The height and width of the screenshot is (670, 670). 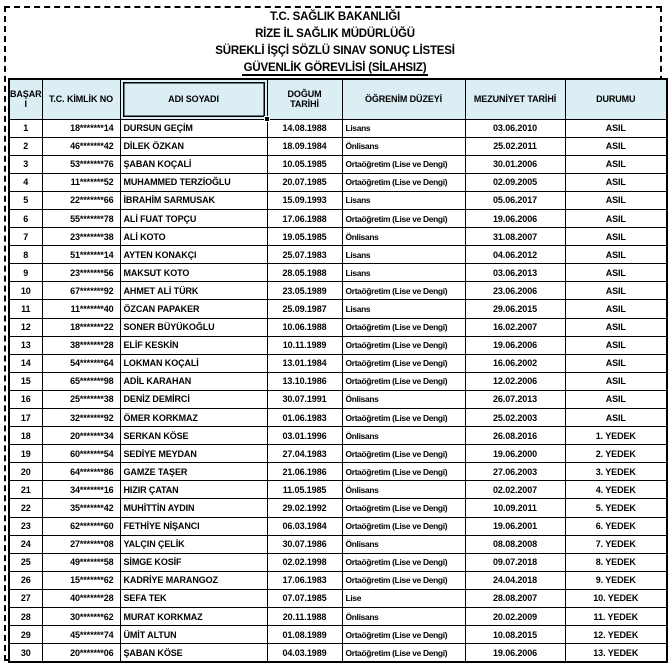 What do you see at coordinates (193, 472) in the screenshot?
I see `cell-adi-soyadi: GAMZE TAŞER` at bounding box center [193, 472].